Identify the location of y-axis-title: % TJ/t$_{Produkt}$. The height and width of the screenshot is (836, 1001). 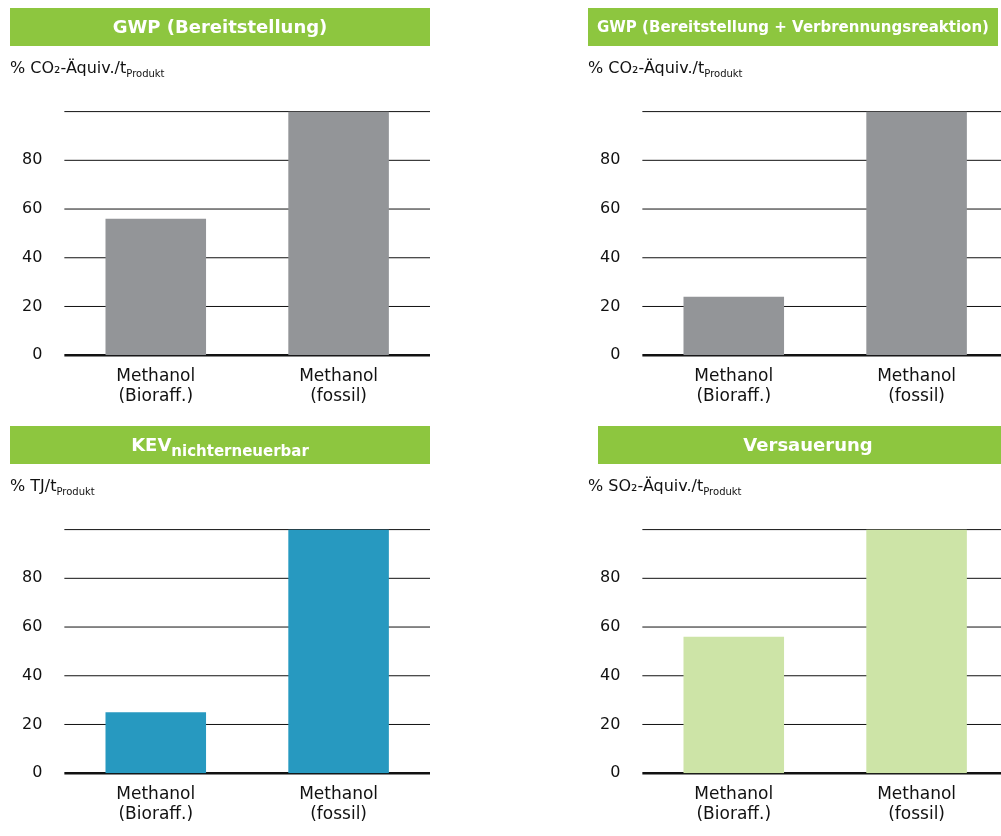
(52, 487).